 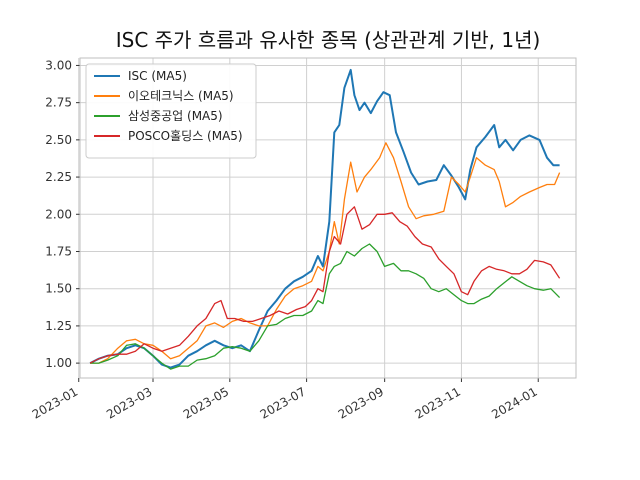 I want to click on y-tick-label: 1.25, so click(x=58, y=326).